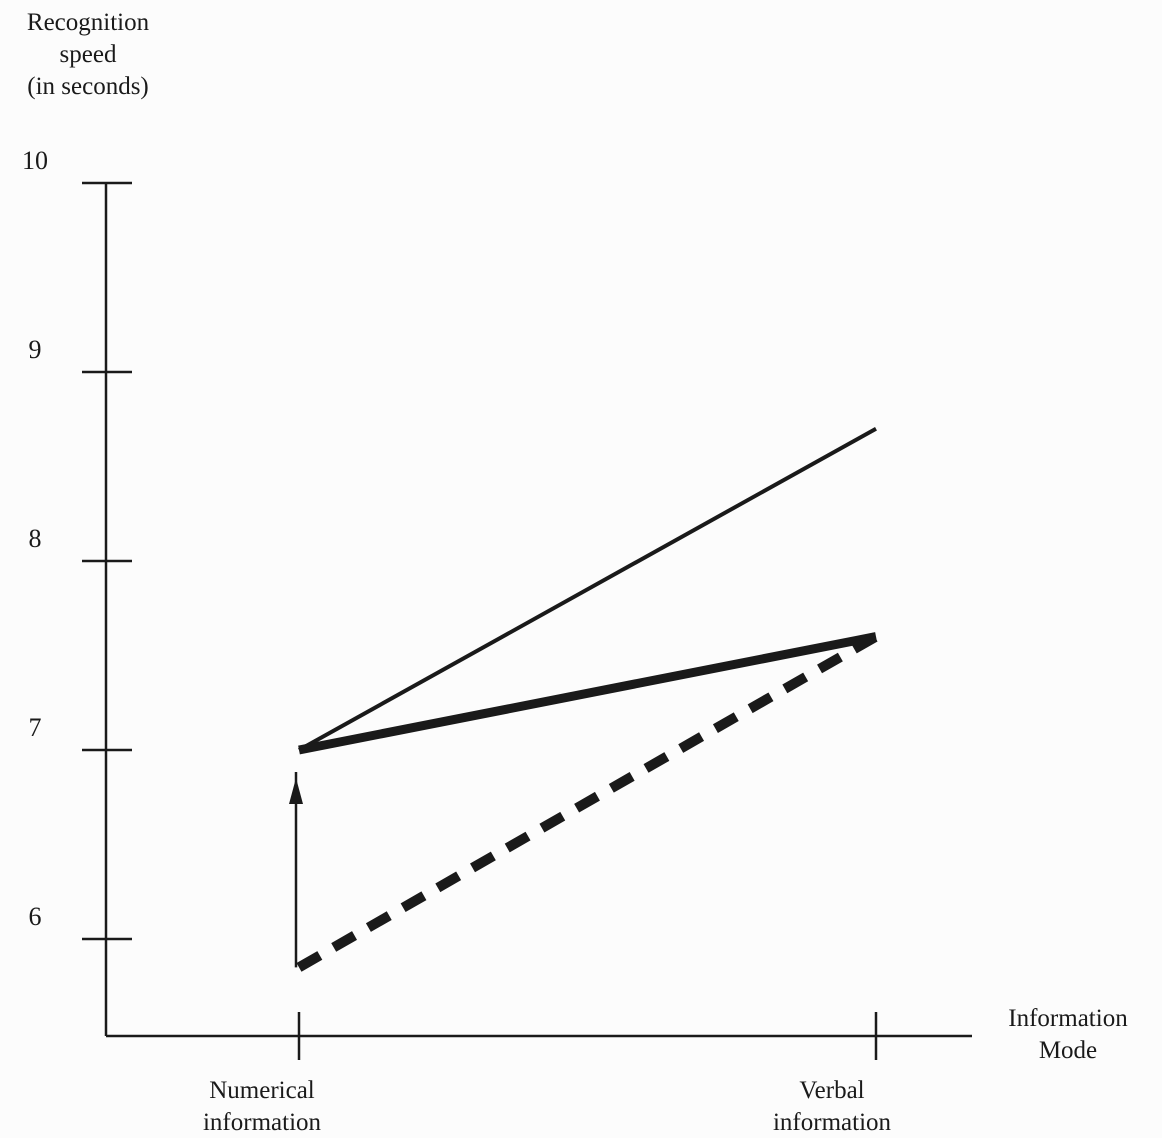  I want to click on y-axis-title-line-1: Recognition, so click(88, 22).